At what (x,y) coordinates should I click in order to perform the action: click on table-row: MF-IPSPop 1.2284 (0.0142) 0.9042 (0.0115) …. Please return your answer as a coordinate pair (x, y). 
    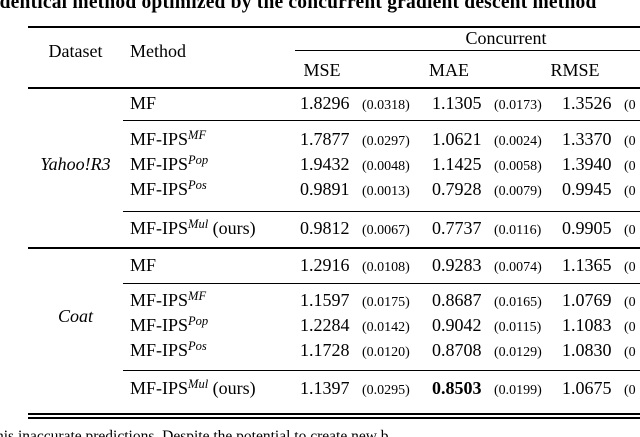
    Looking at the image, I should click on (320, 325).